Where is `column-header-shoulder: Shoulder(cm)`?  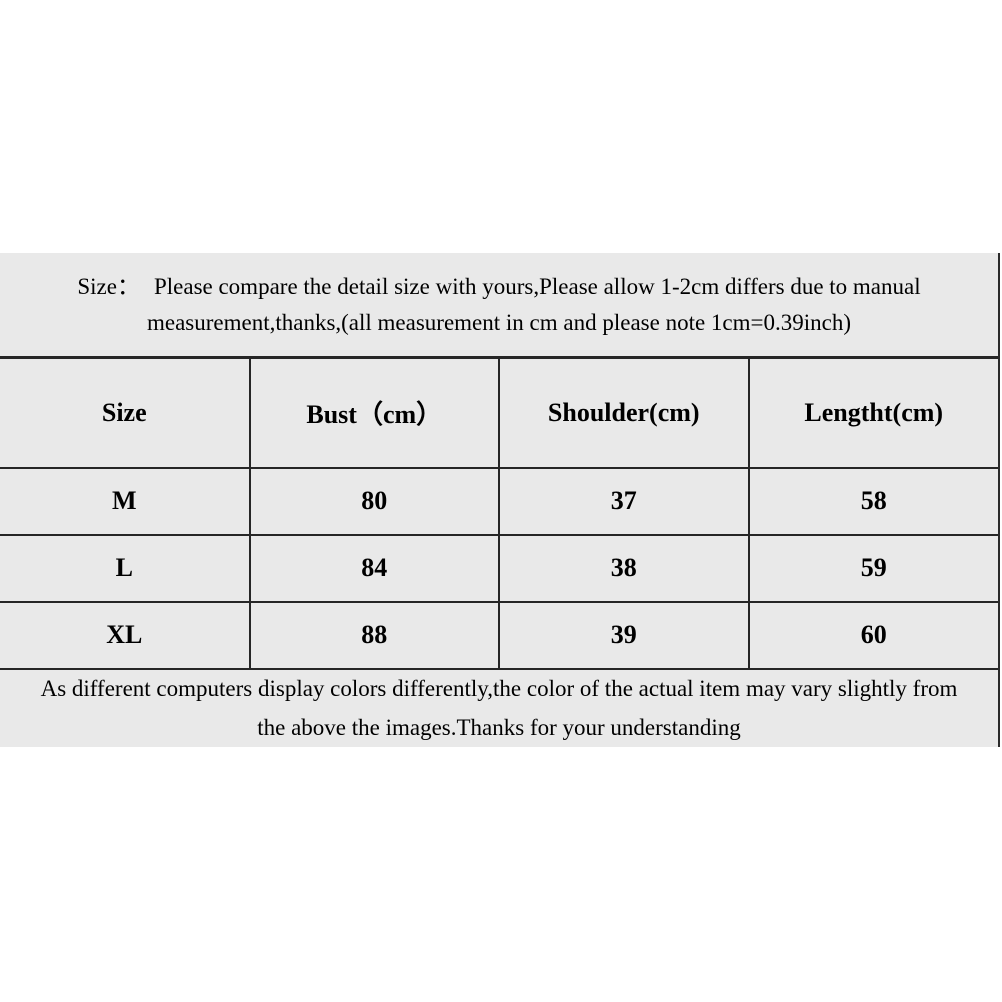 column-header-shoulder: Shoulder(cm) is located at coordinates (624, 412).